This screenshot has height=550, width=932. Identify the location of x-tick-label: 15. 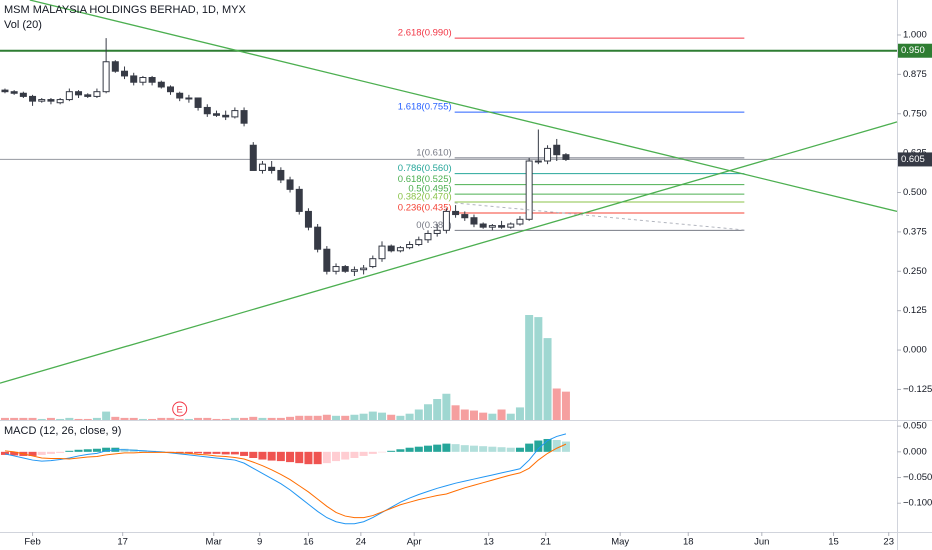
(833, 542).